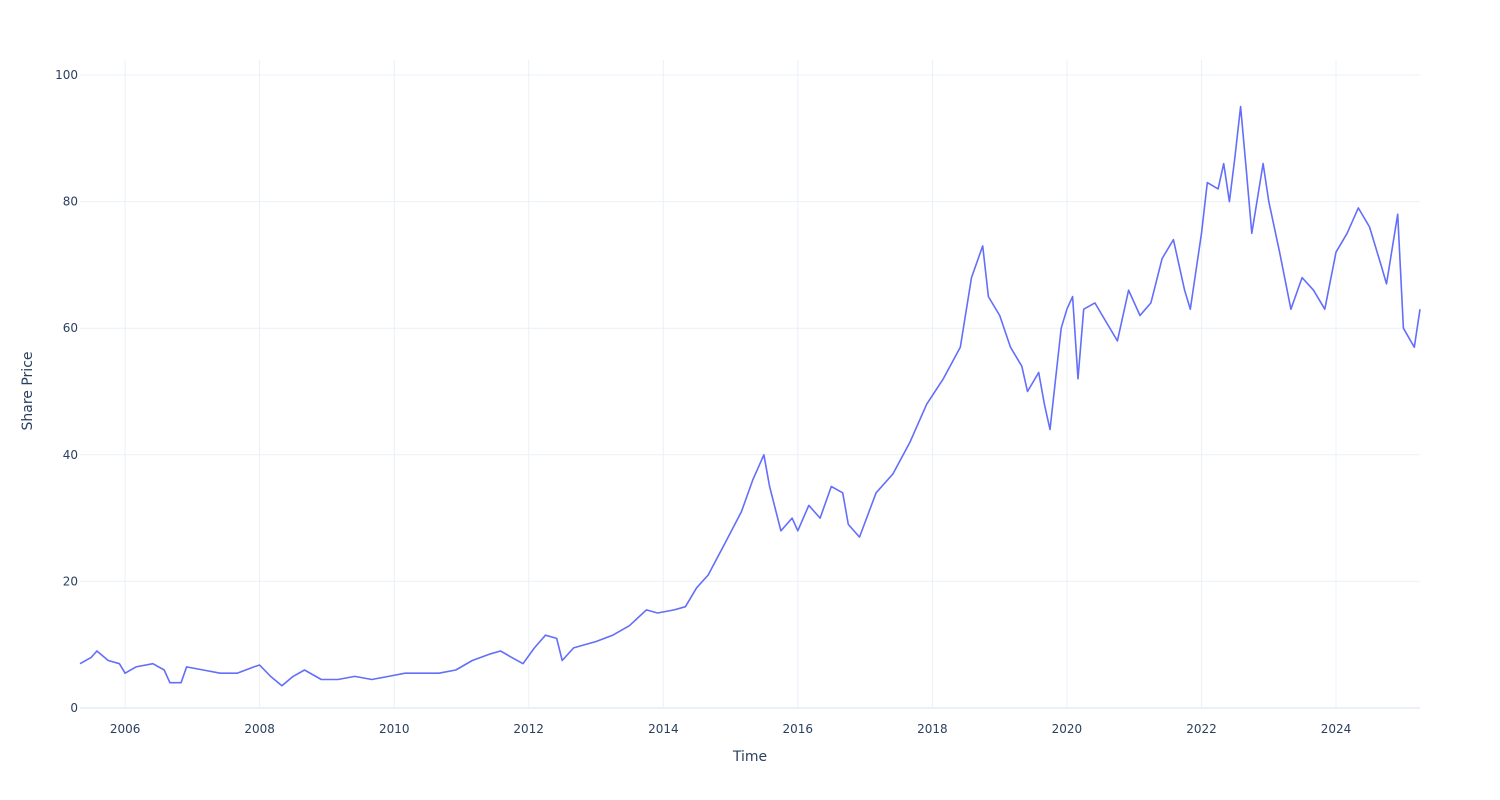 Image resolution: width=1500 pixels, height=800 pixels. Describe the element at coordinates (66, 391) in the screenshot. I see `y-tick-labels: 0 20 40 60 80 100` at that location.